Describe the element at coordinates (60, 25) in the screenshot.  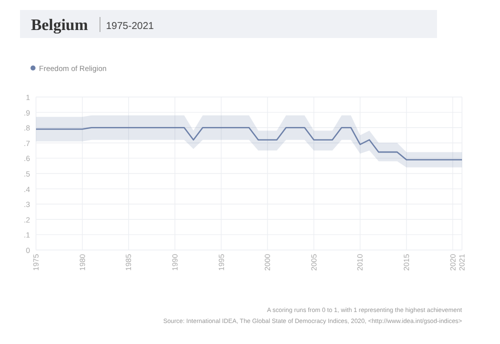
I see `chart-title: Belgium` at that location.